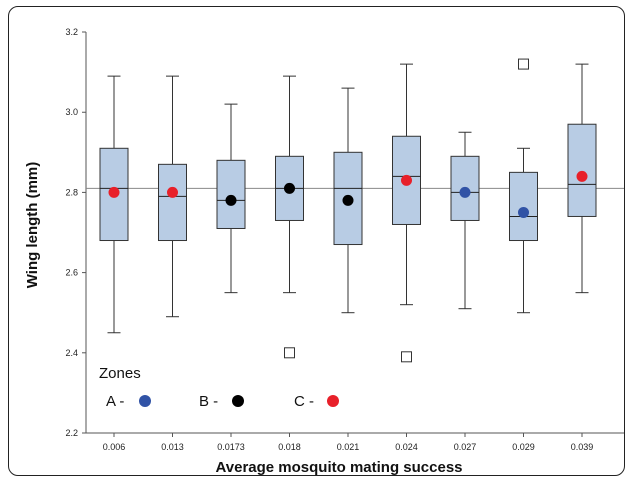  What do you see at coordinates (32, 225) in the screenshot?
I see `y-axis-label: Wing length (mm)` at bounding box center [32, 225].